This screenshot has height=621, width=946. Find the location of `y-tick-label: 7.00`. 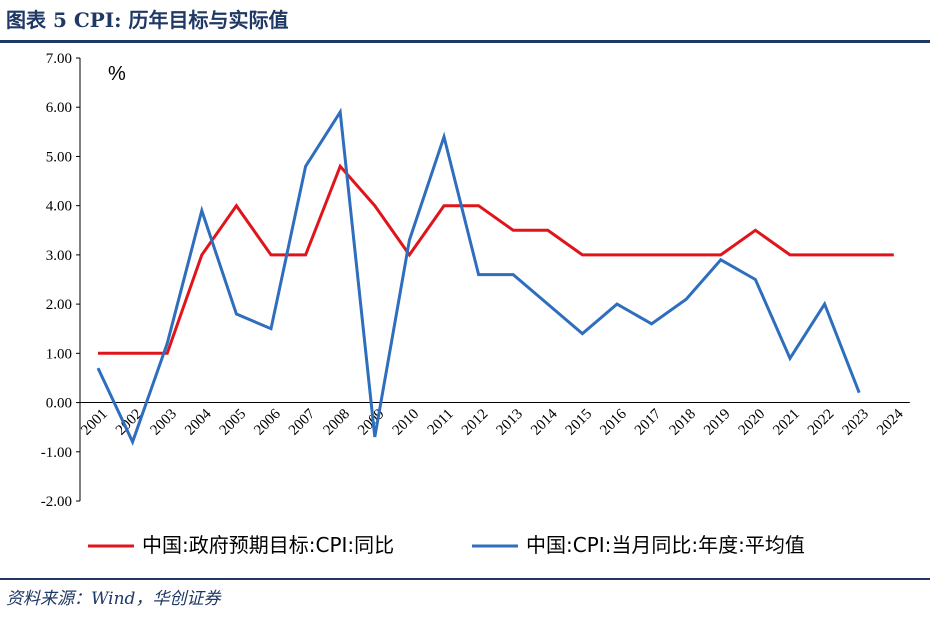

y-tick-label: 7.00 is located at coordinates (59, 59).